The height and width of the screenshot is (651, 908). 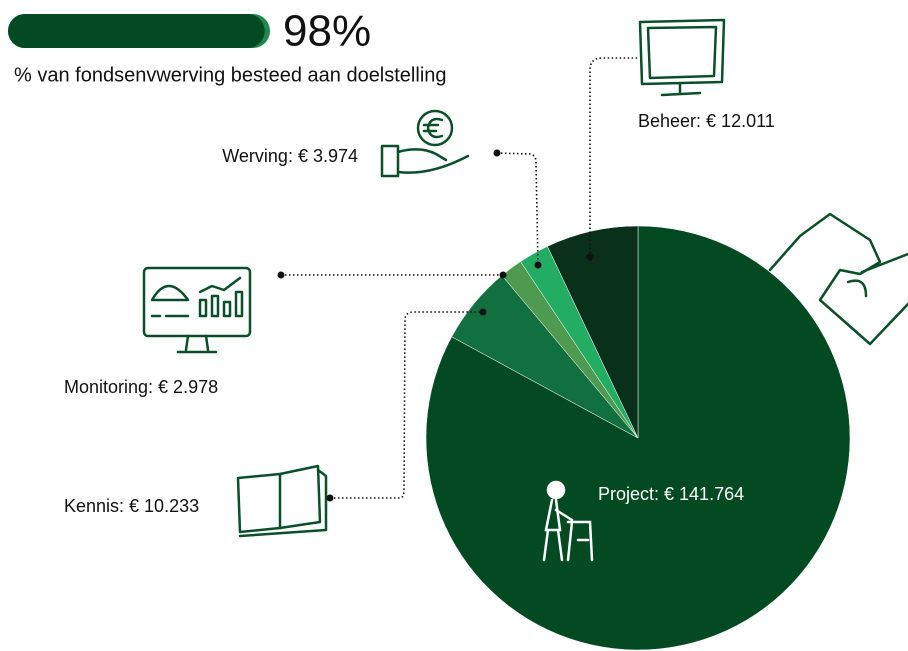 I want to click on slice-label: Beheer: € 12.011, so click(x=706, y=121).